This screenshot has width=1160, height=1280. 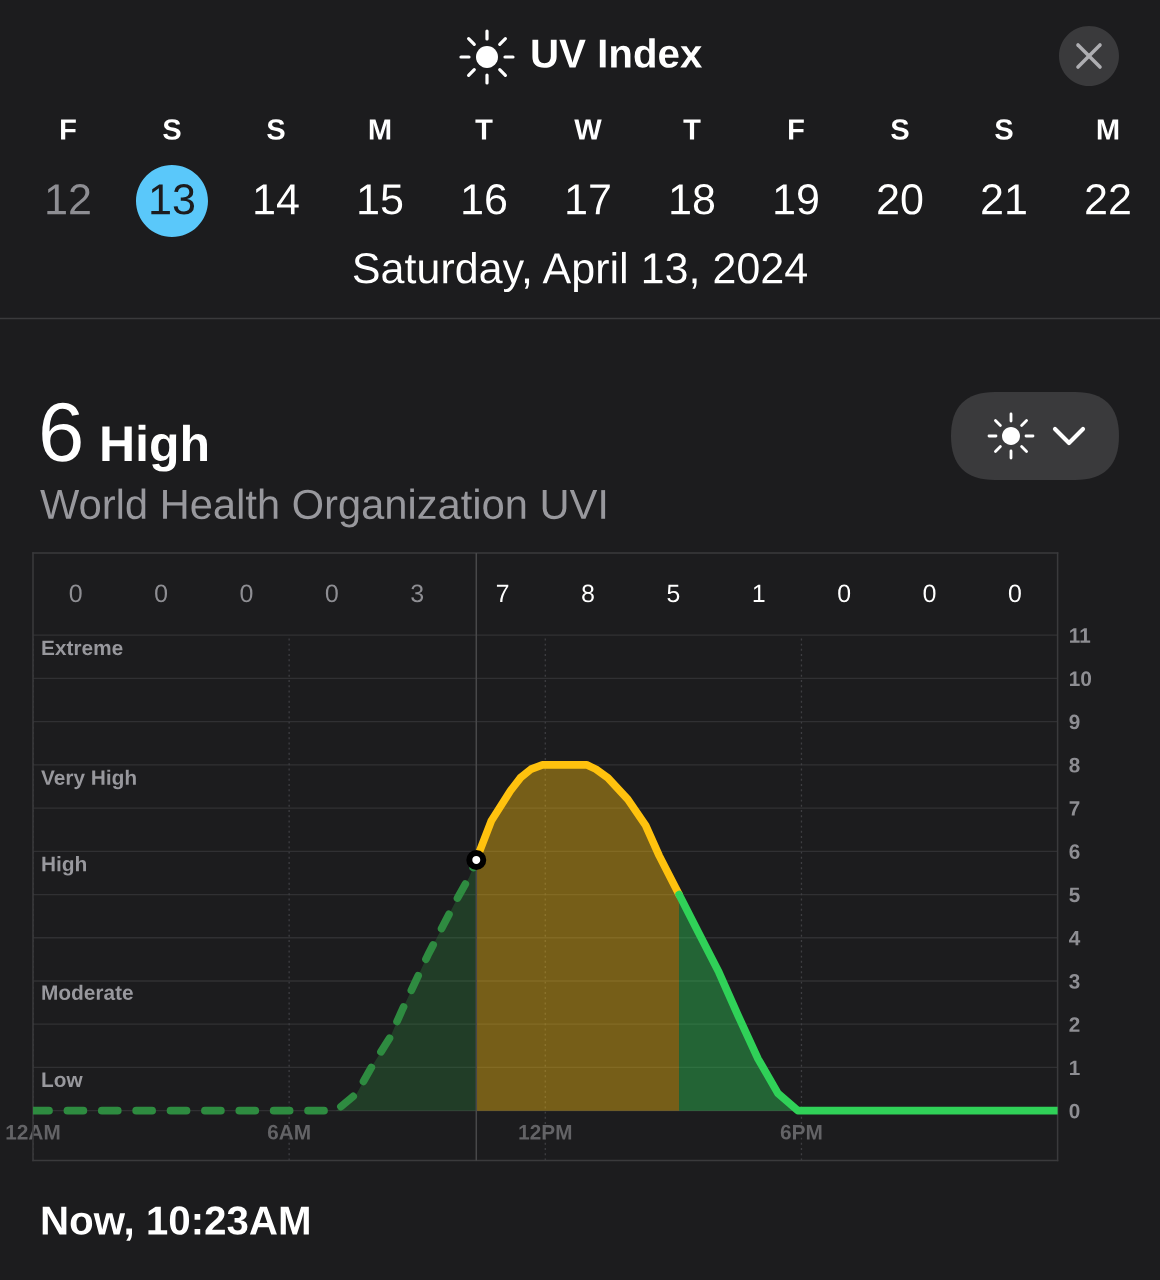 What do you see at coordinates (1074, 852) in the screenshot?
I see `y-tick-label: 6` at bounding box center [1074, 852].